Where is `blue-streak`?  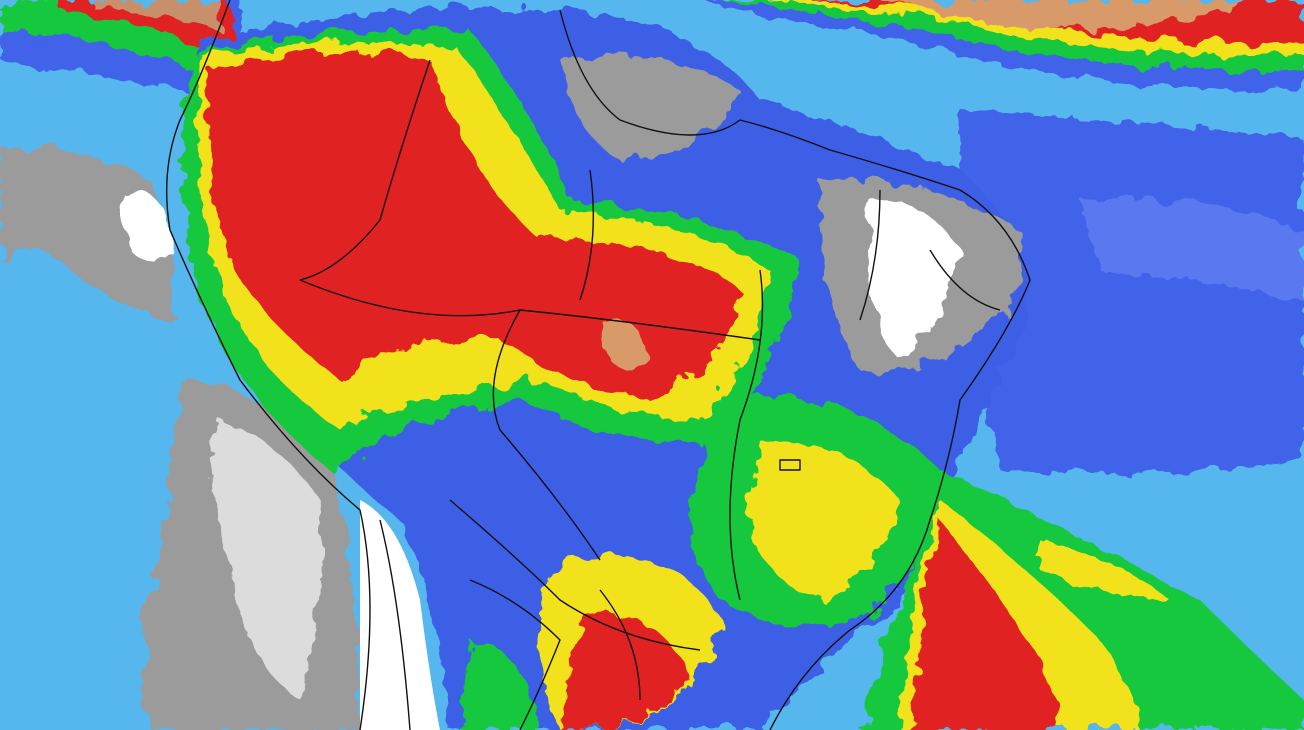
blue-streak is located at coordinates (1192, 249).